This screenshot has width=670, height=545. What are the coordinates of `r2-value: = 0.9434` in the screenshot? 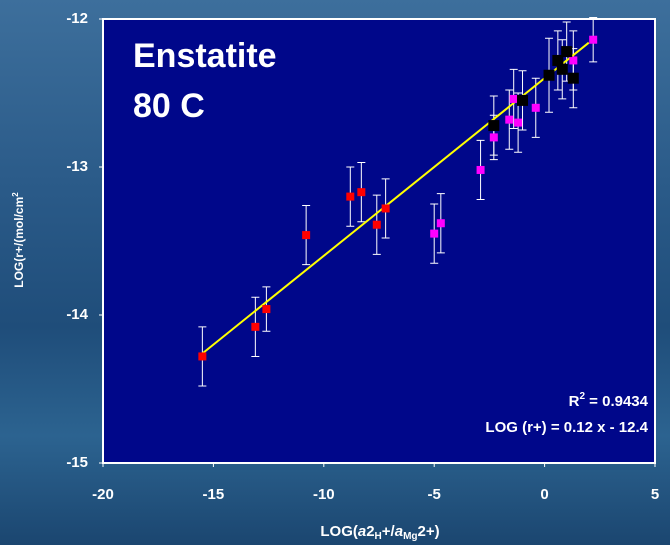 It's located at (617, 401).